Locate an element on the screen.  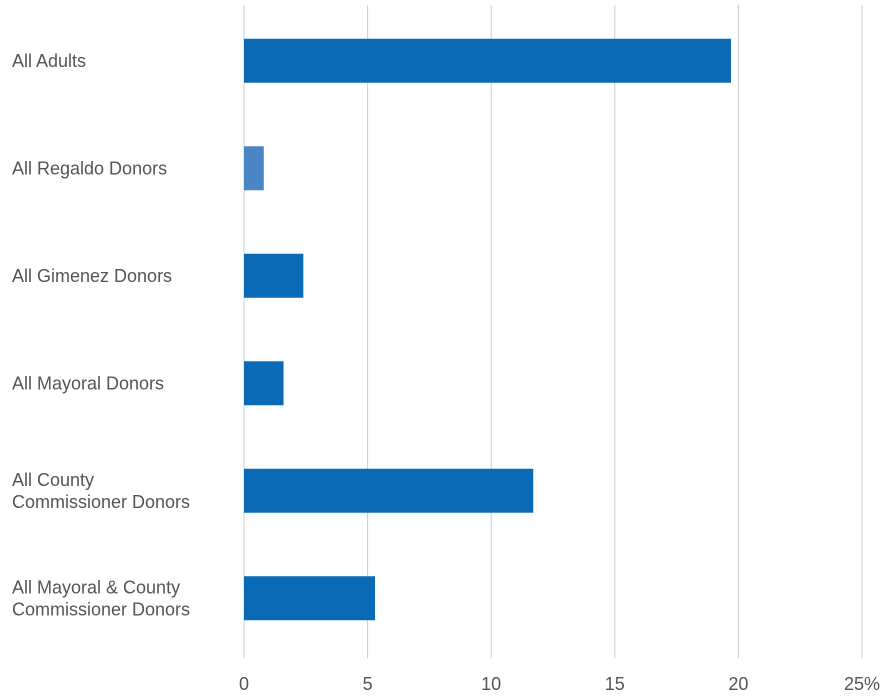
category-label: All Regaldo Donors is located at coordinates (89, 168).